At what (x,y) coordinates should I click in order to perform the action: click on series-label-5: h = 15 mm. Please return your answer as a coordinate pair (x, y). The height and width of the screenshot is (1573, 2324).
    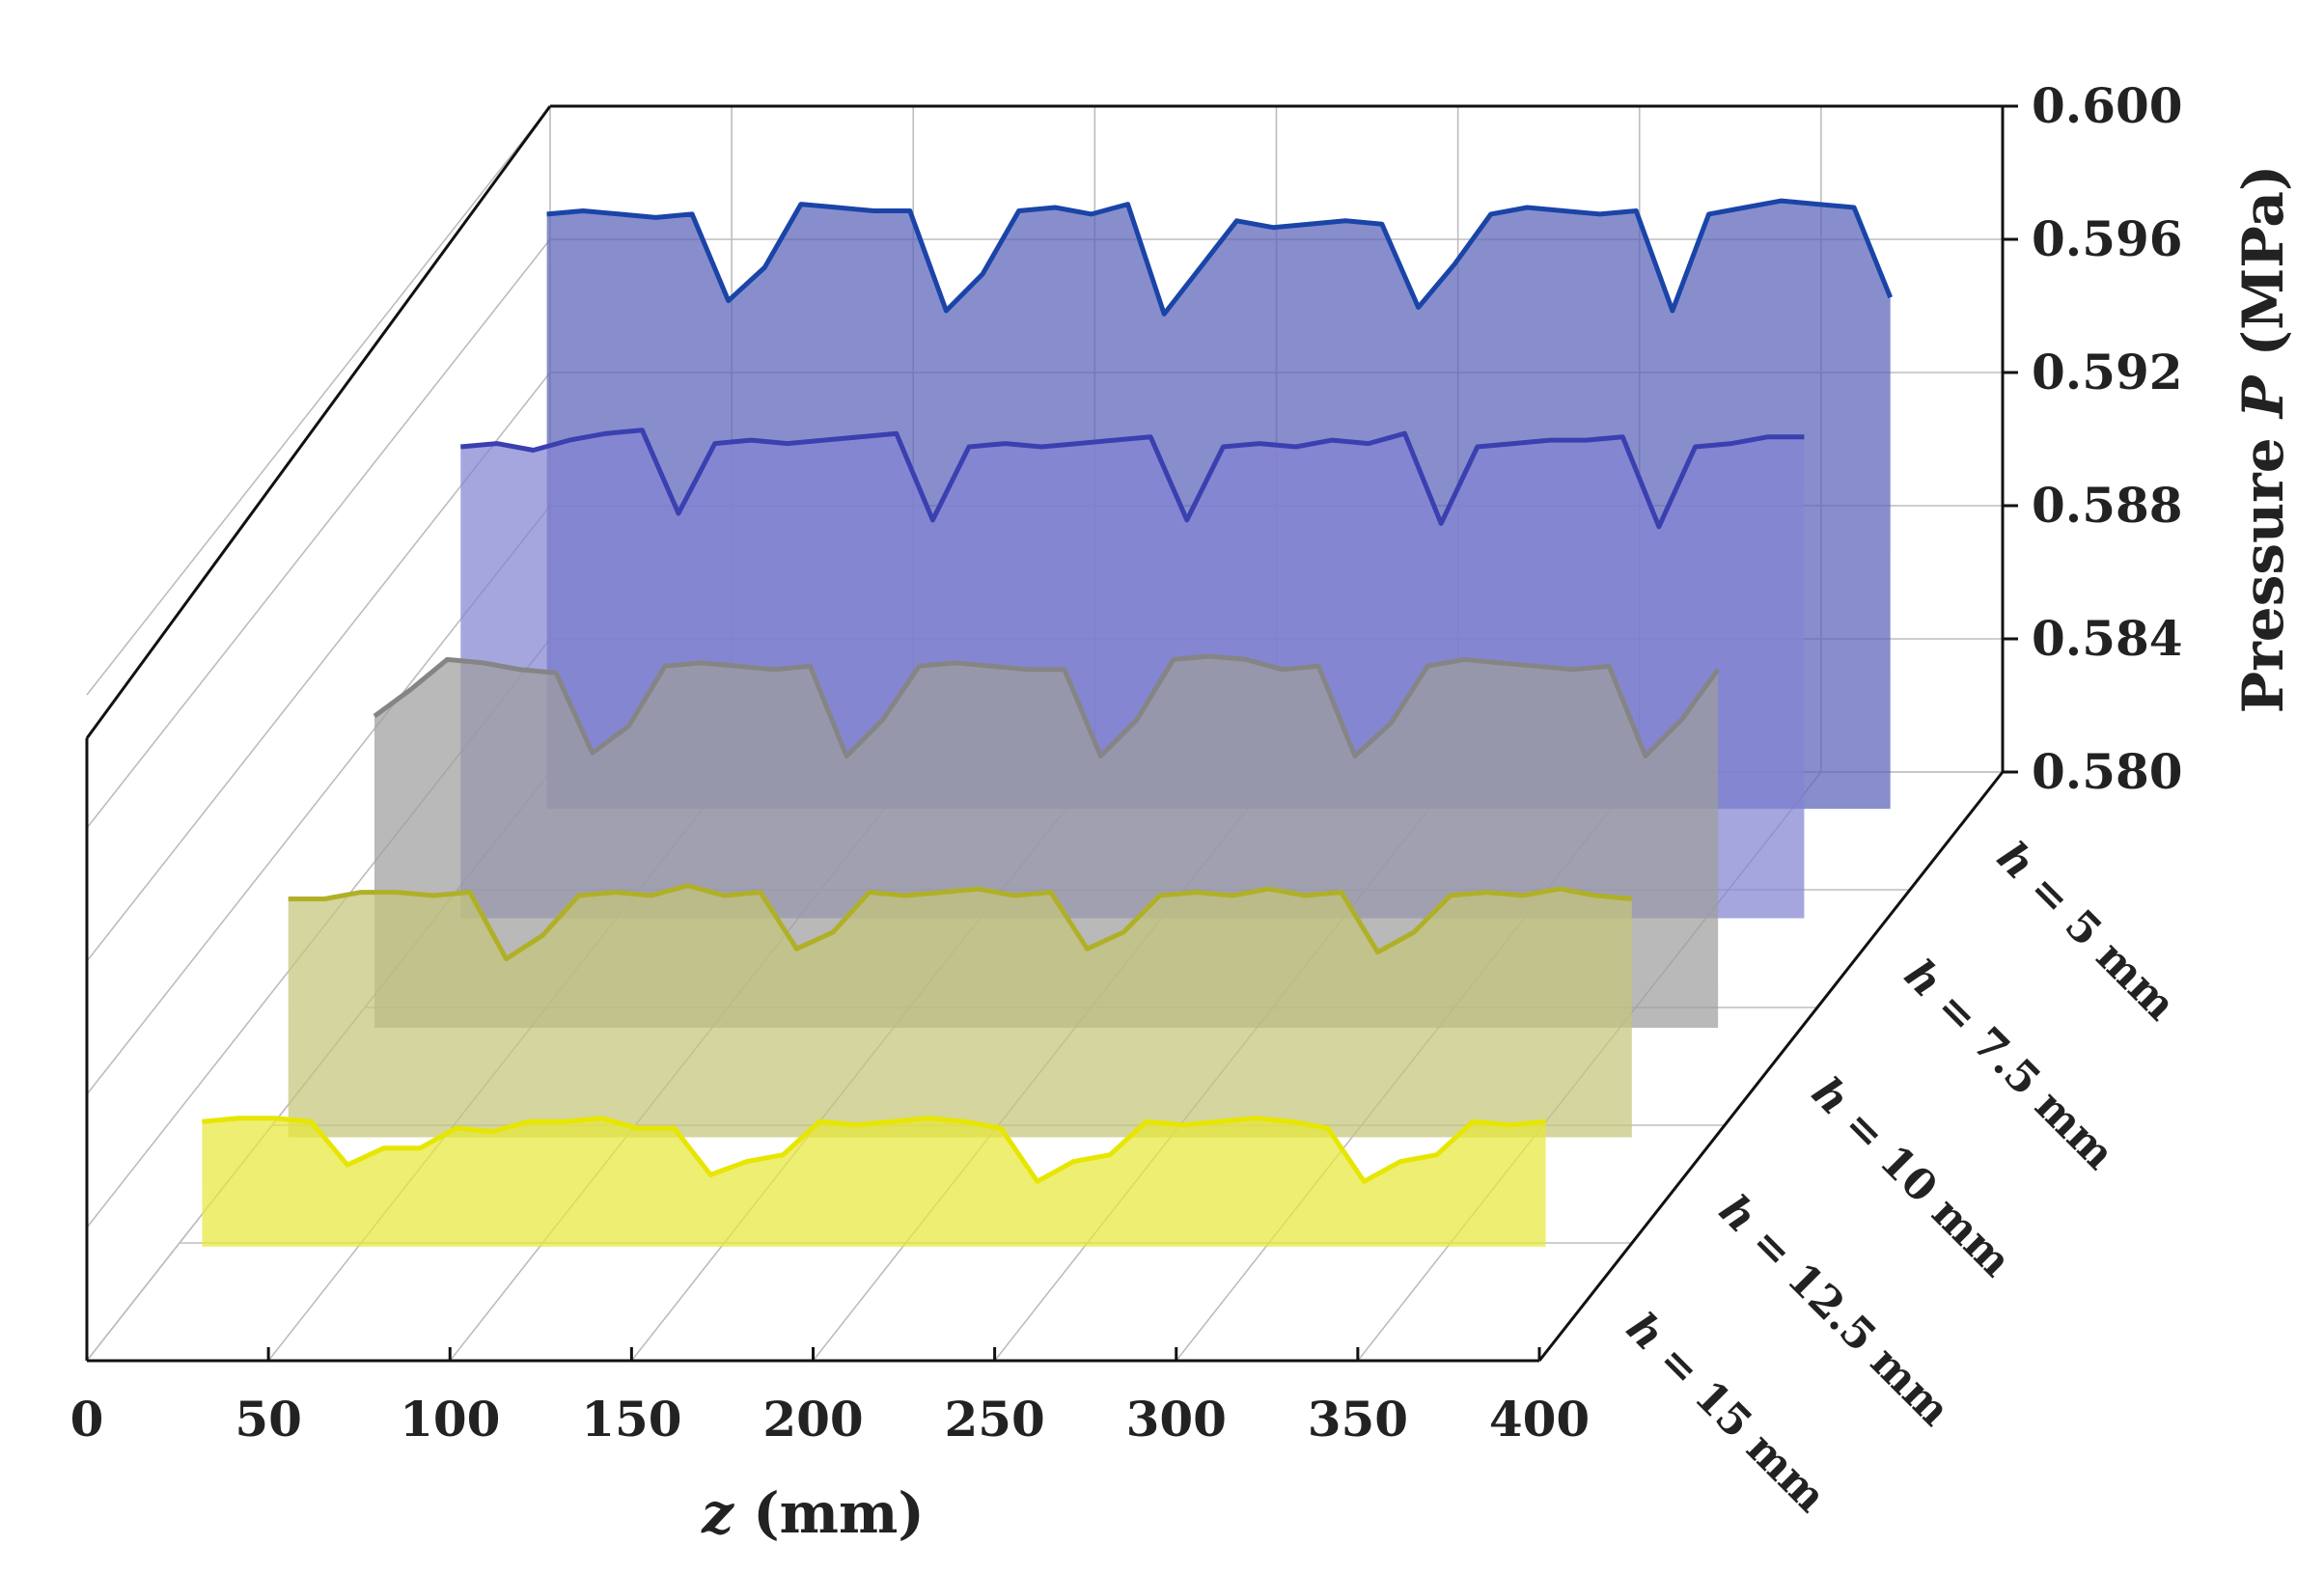
    Looking at the image, I should click on (1726, 1413).